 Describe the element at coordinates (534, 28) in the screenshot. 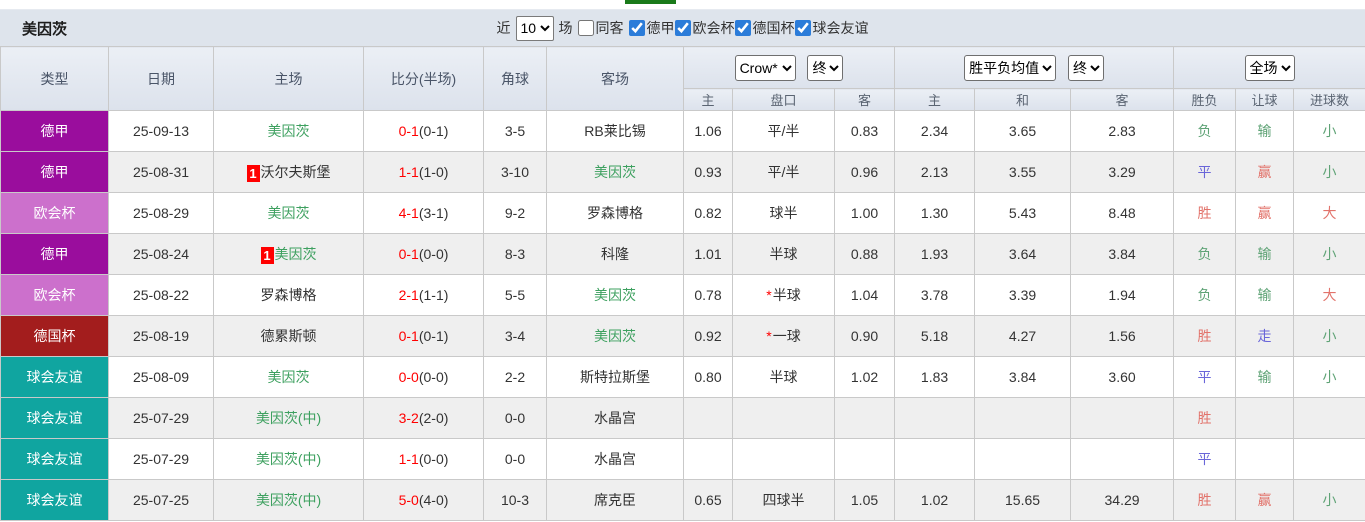

I see `matches-count-select: 10` at that location.